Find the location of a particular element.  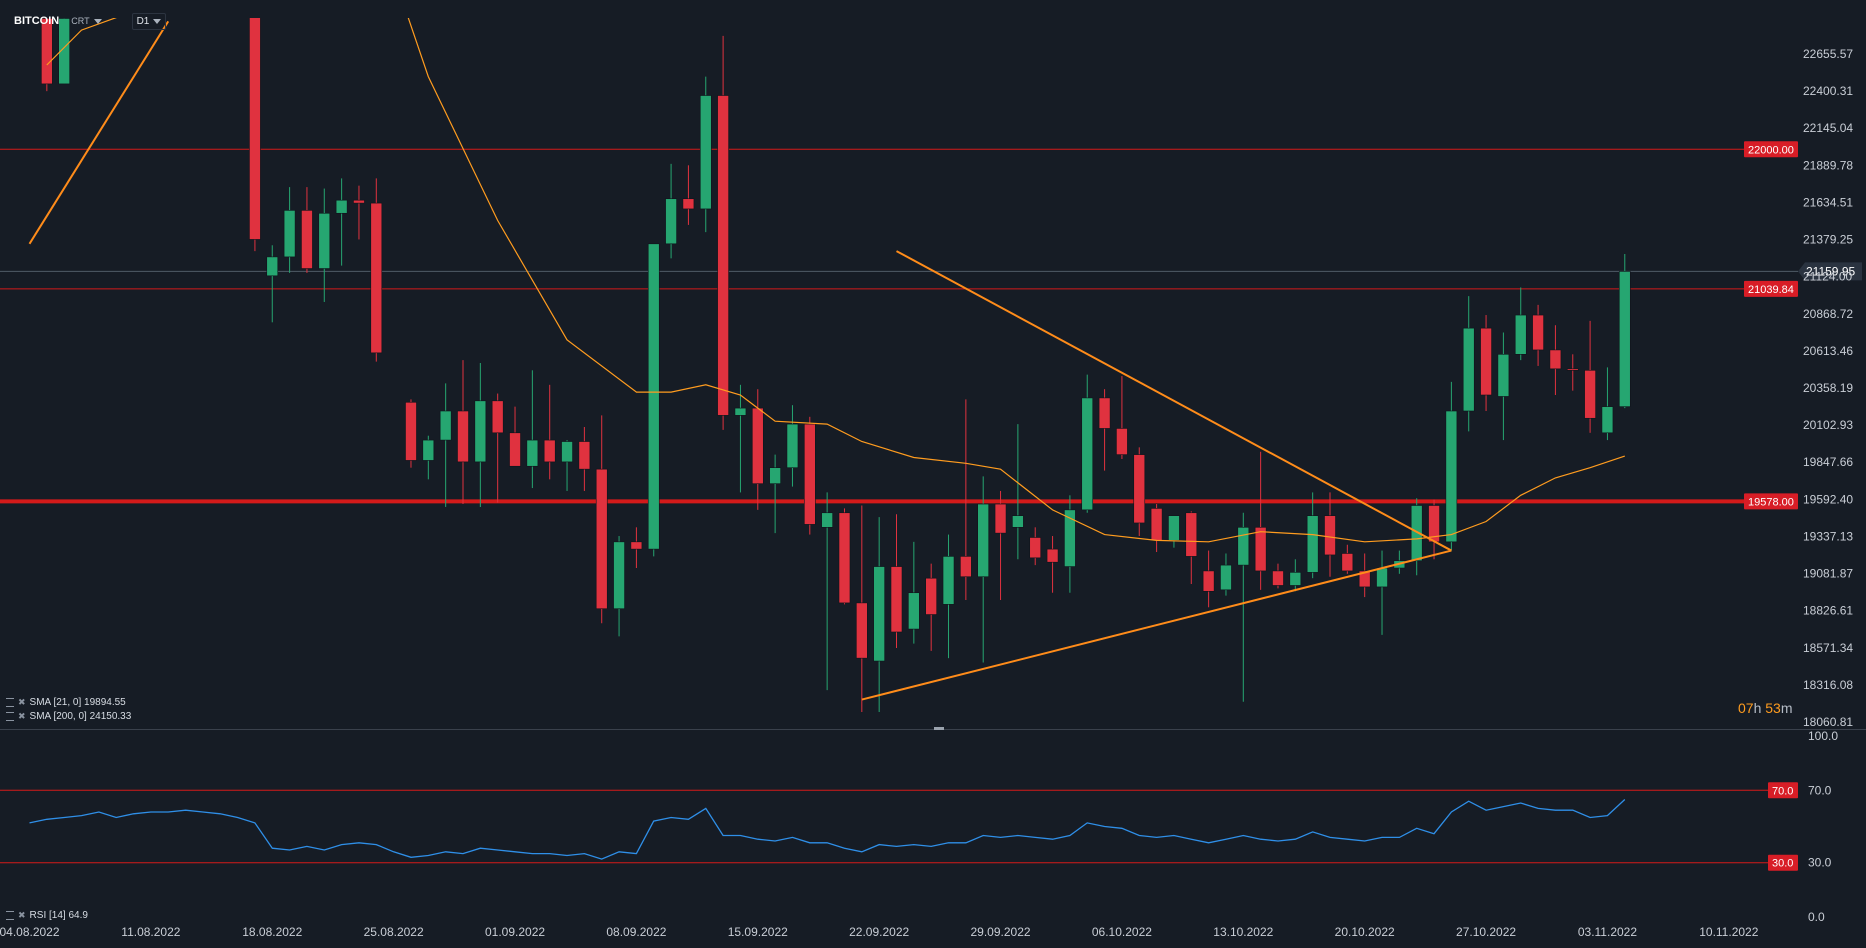

timeframe-dropdown: D1 is located at coordinates (149, 21).